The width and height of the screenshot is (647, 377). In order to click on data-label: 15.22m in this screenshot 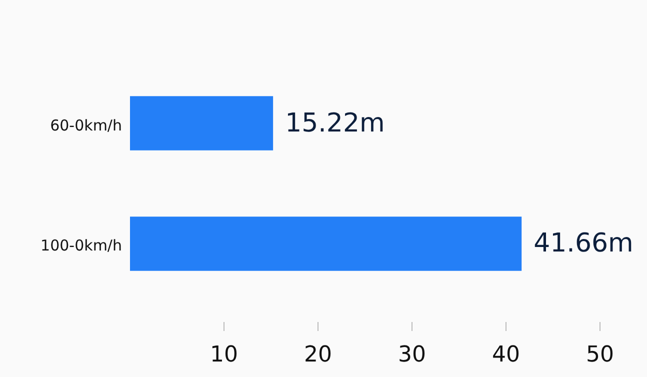, I will do `click(335, 123)`.